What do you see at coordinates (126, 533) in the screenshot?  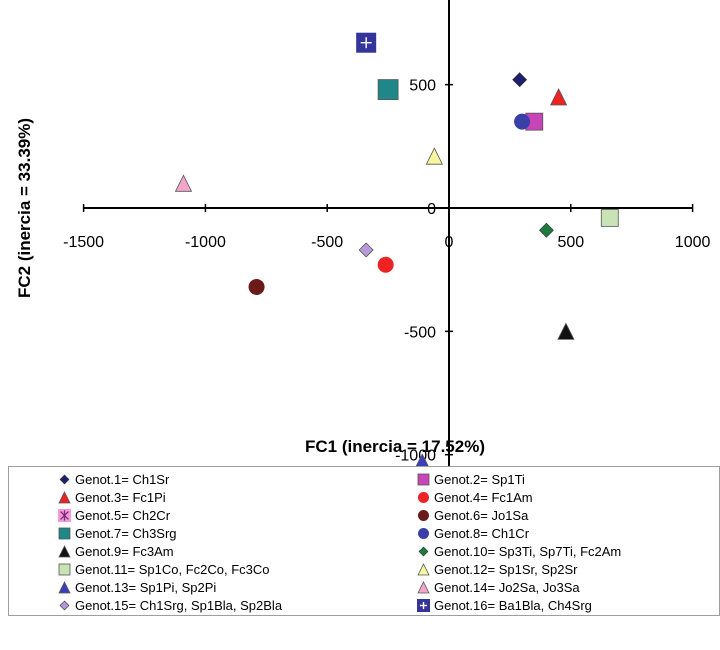 I see `legend-label: Genot.7= Ch3Srg` at bounding box center [126, 533].